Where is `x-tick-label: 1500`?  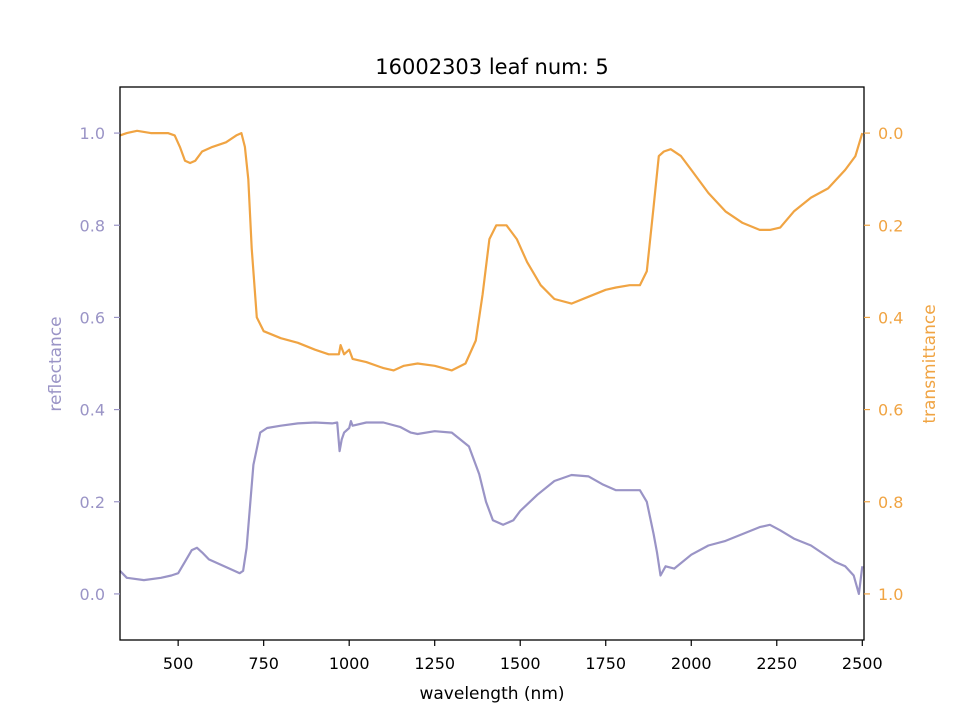 x-tick-label: 1500 is located at coordinates (520, 663).